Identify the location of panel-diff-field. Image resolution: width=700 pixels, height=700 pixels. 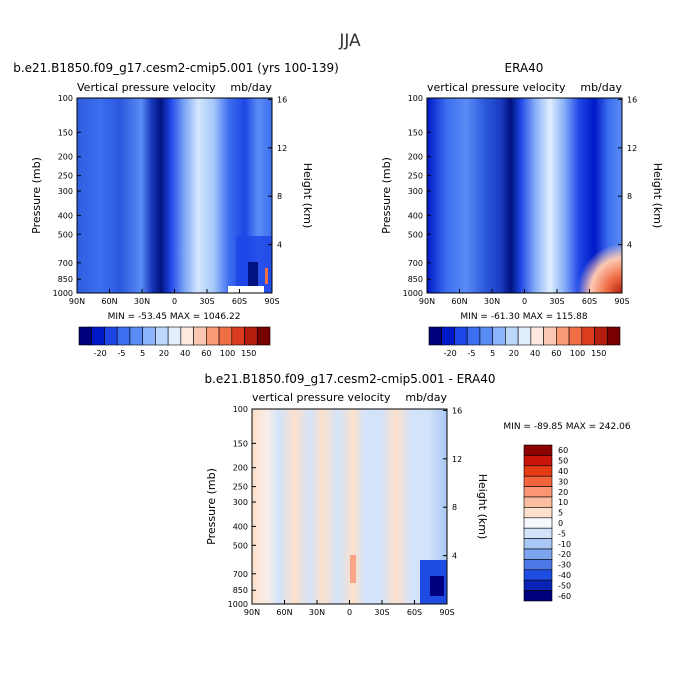
(349, 506).